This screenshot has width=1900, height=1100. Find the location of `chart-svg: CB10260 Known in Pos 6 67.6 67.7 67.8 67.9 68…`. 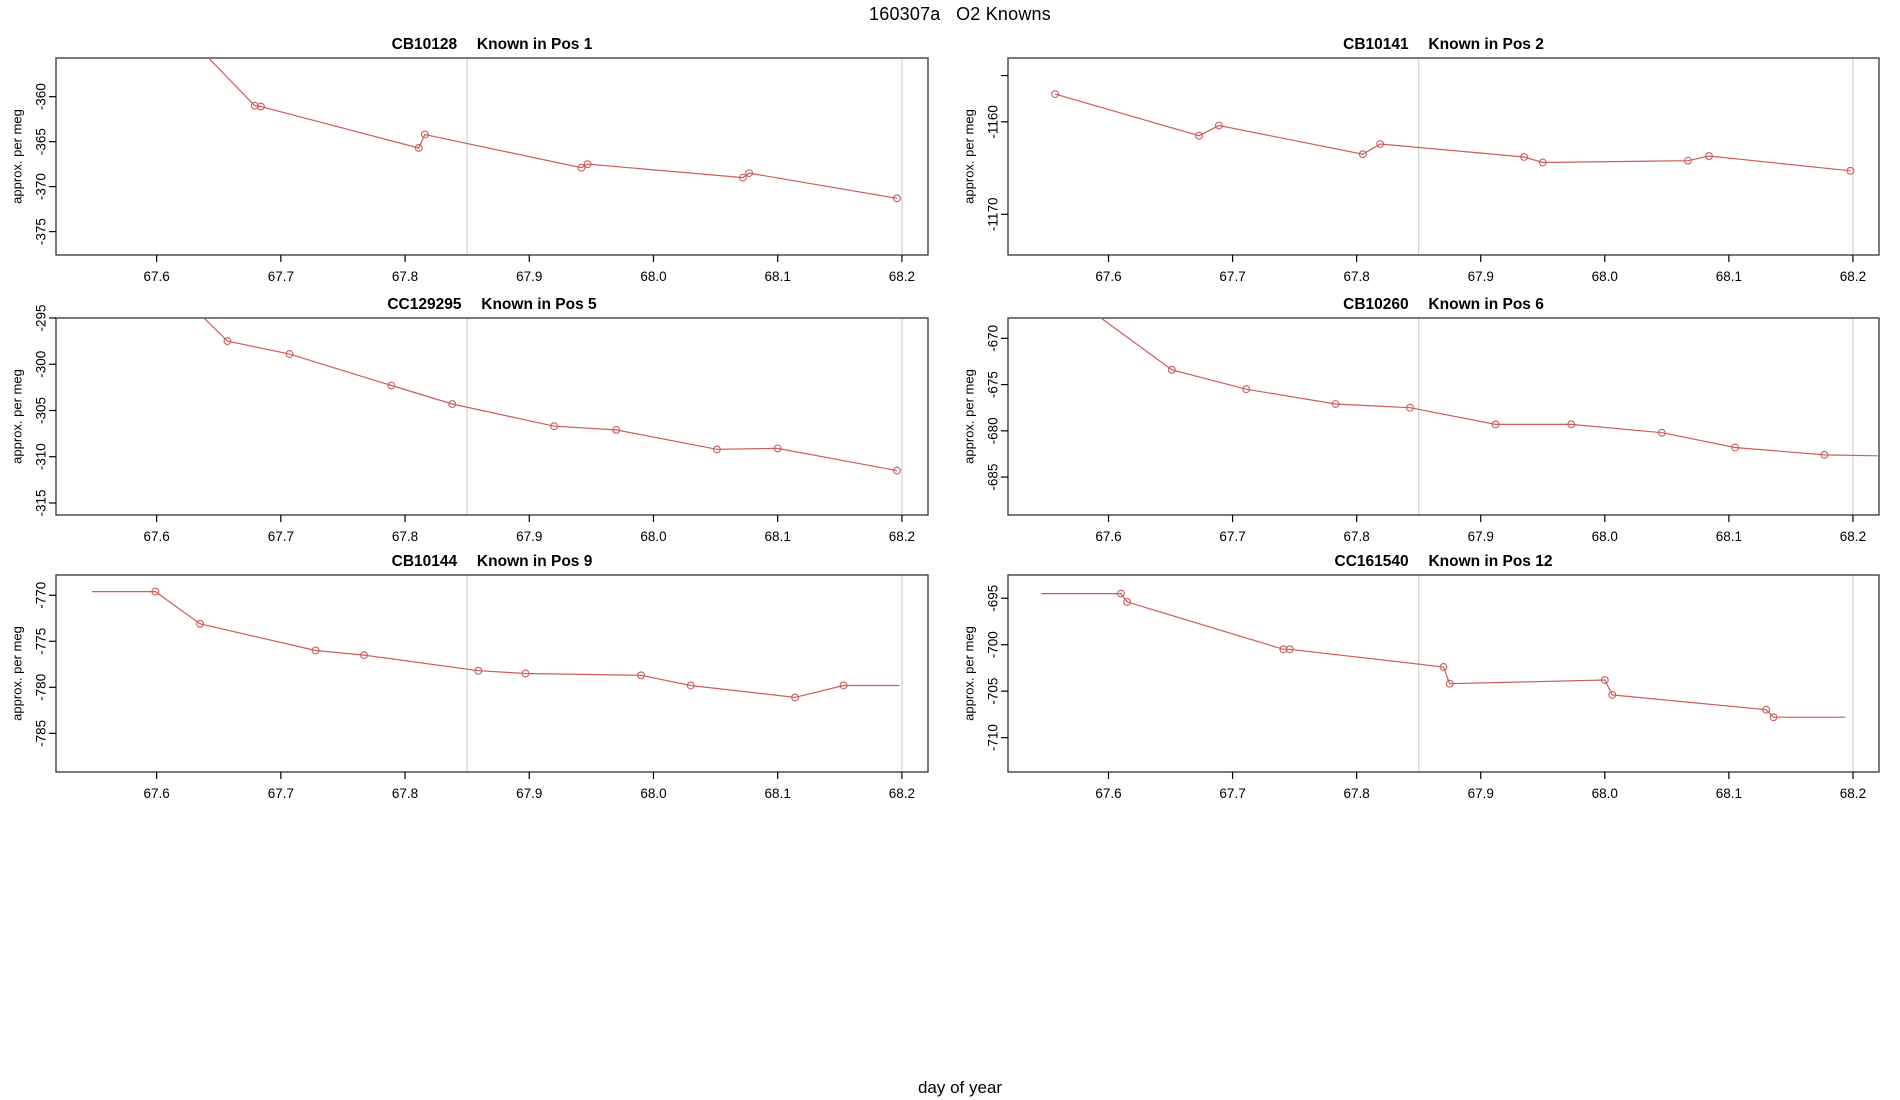

chart-svg: CB10260 Known in Pos 6 67.6 67.7 67.8 67.9 68… is located at coordinates (1420, 420).